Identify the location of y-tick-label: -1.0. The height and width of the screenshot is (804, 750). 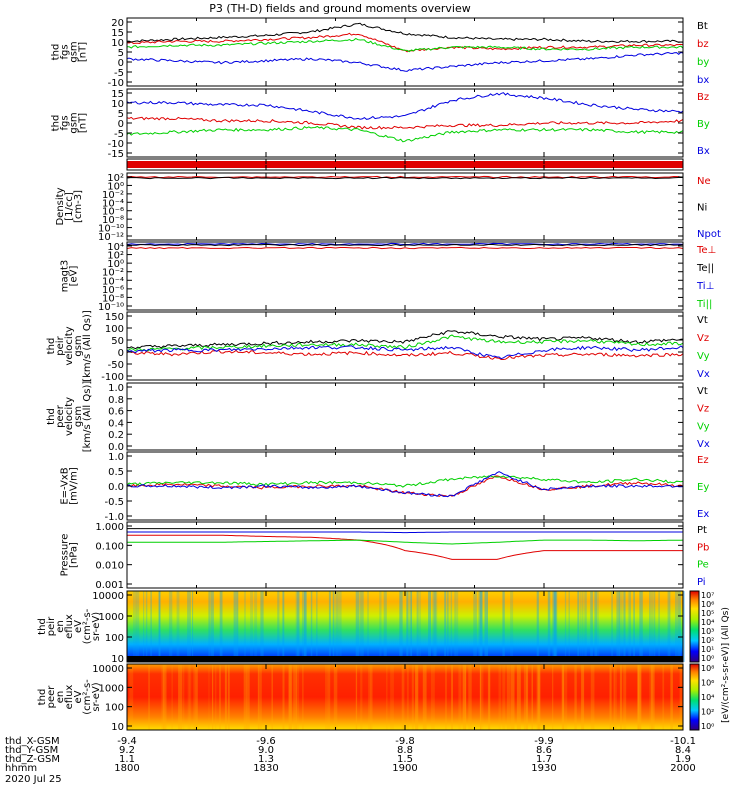
(114, 517).